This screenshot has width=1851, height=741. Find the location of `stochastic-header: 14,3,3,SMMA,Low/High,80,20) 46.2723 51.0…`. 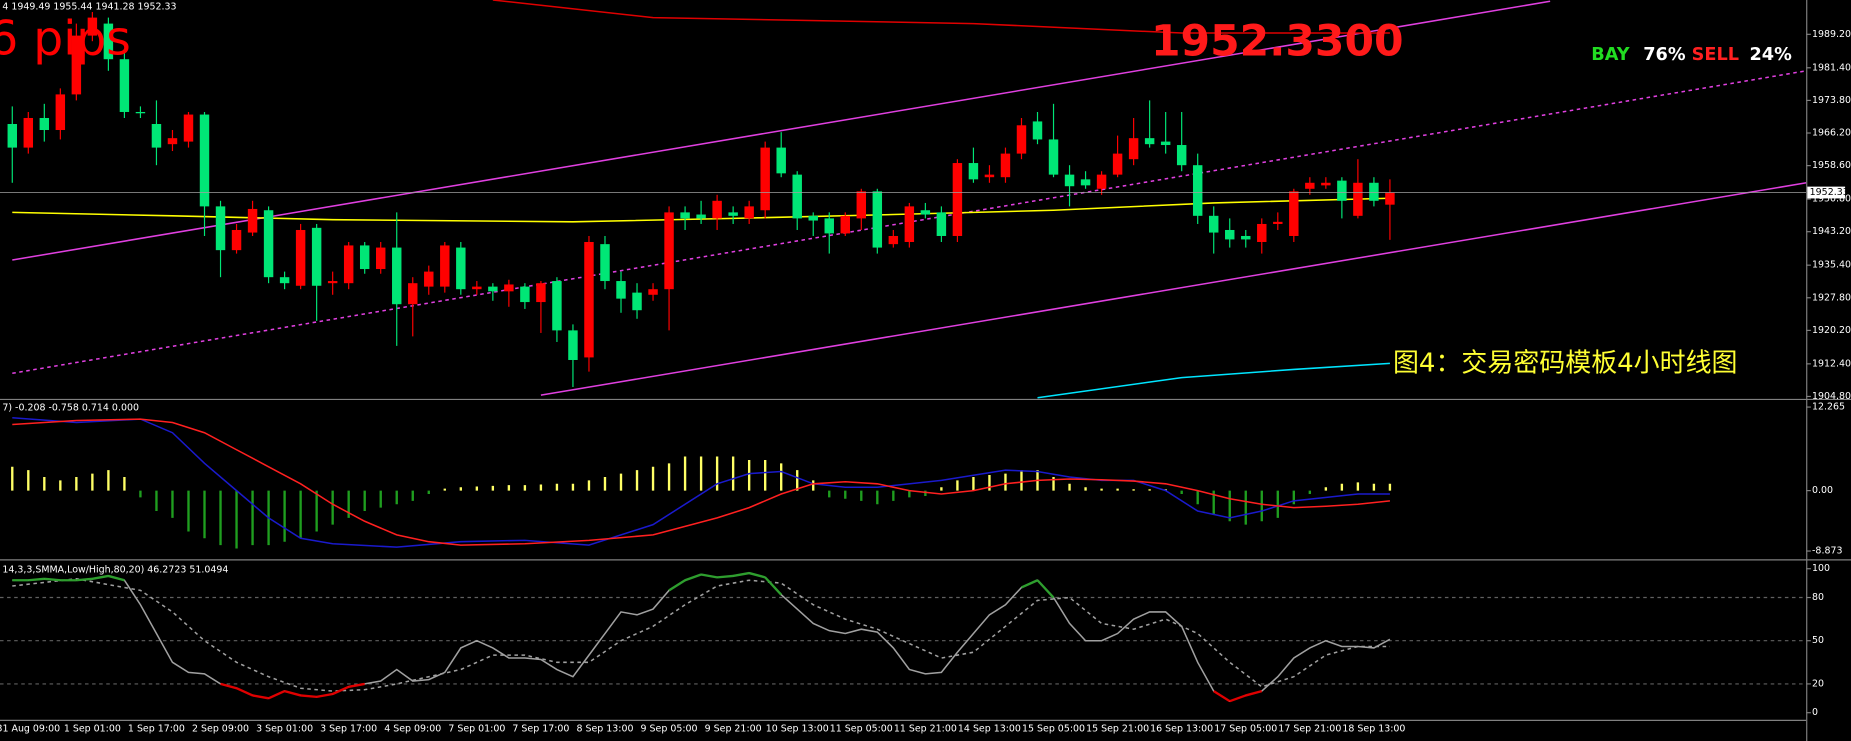

stochastic-header: 14,3,3,SMMA,Low/High,80,20) 46.2723 51.0… is located at coordinates (115, 569).